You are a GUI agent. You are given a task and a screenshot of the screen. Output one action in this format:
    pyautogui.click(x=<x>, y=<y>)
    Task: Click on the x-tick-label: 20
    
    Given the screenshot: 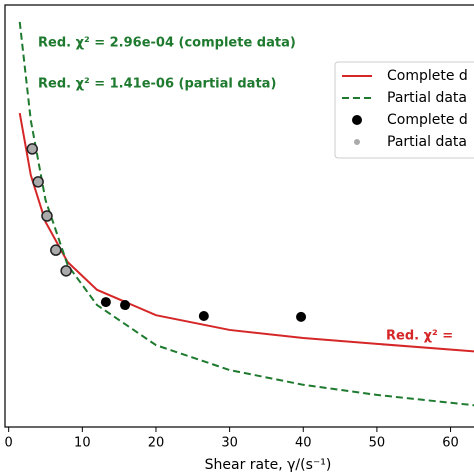 What is the action you would take?
    pyautogui.click(x=156, y=443)
    